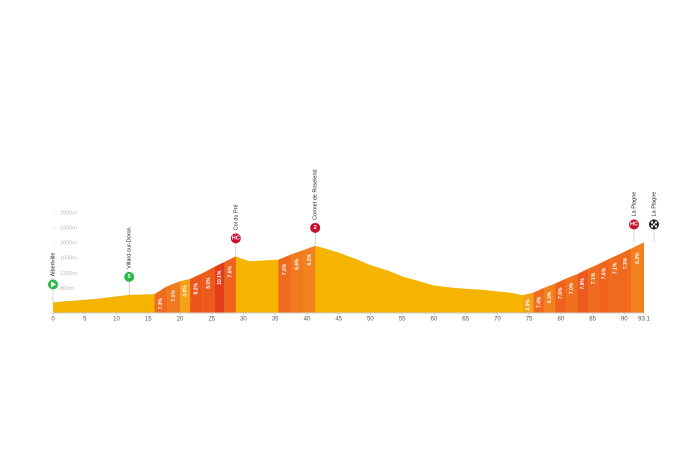  I want to click on marker-badge-label: 2, so click(315, 228).